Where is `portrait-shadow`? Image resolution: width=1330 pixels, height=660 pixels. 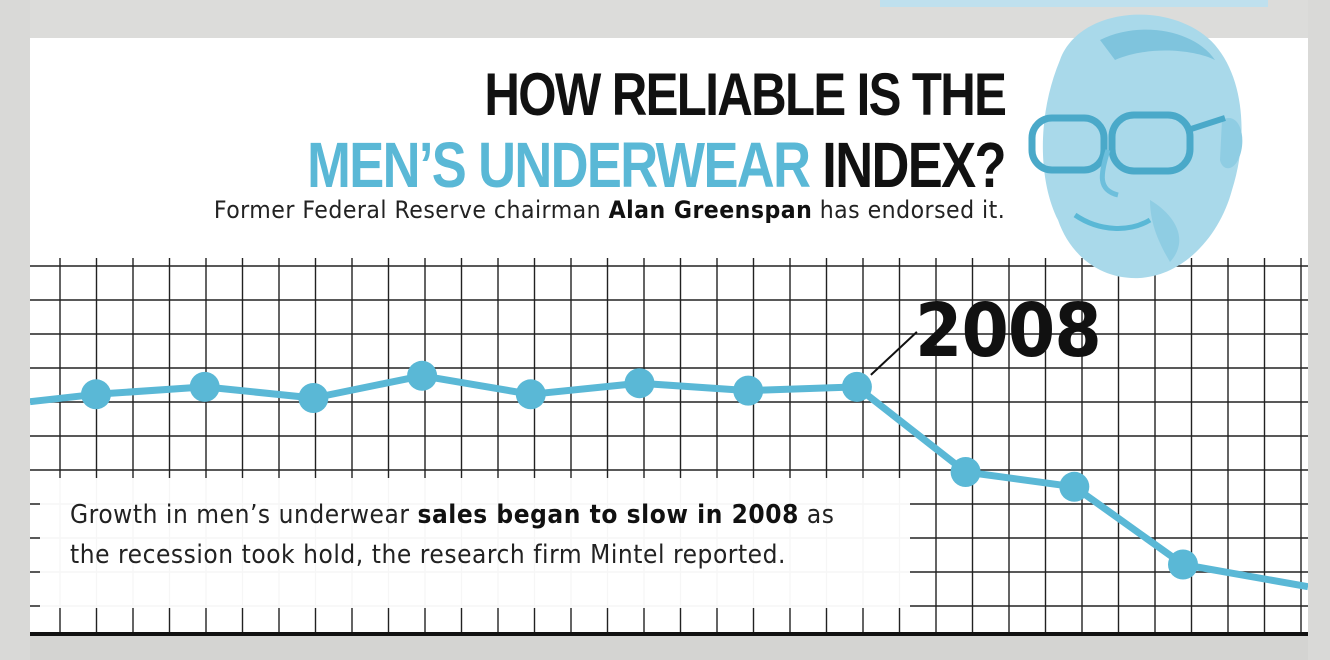 portrait-shadow is located at coordinates (1157, 44).